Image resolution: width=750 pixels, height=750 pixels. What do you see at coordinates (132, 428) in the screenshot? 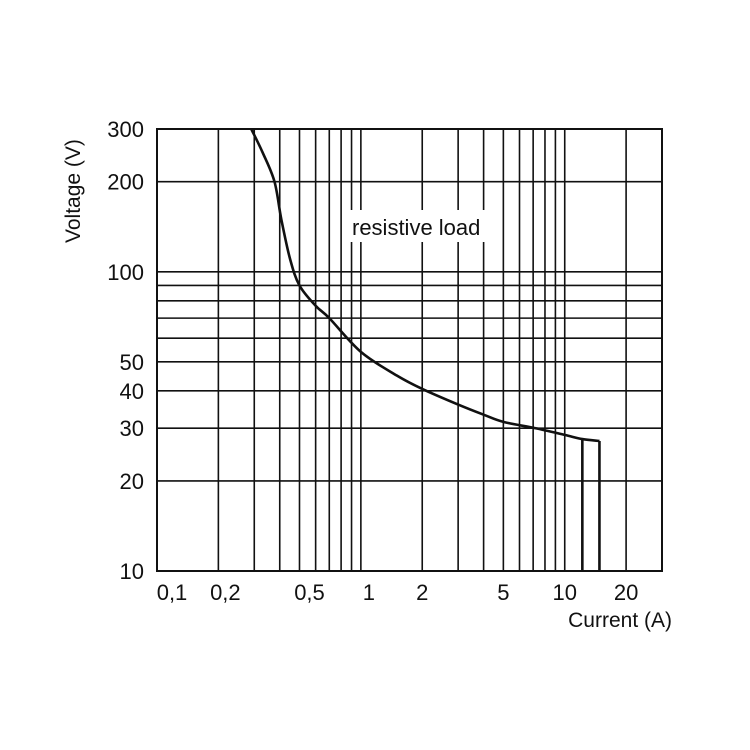
I see `y-tick-label: 30` at bounding box center [132, 428].